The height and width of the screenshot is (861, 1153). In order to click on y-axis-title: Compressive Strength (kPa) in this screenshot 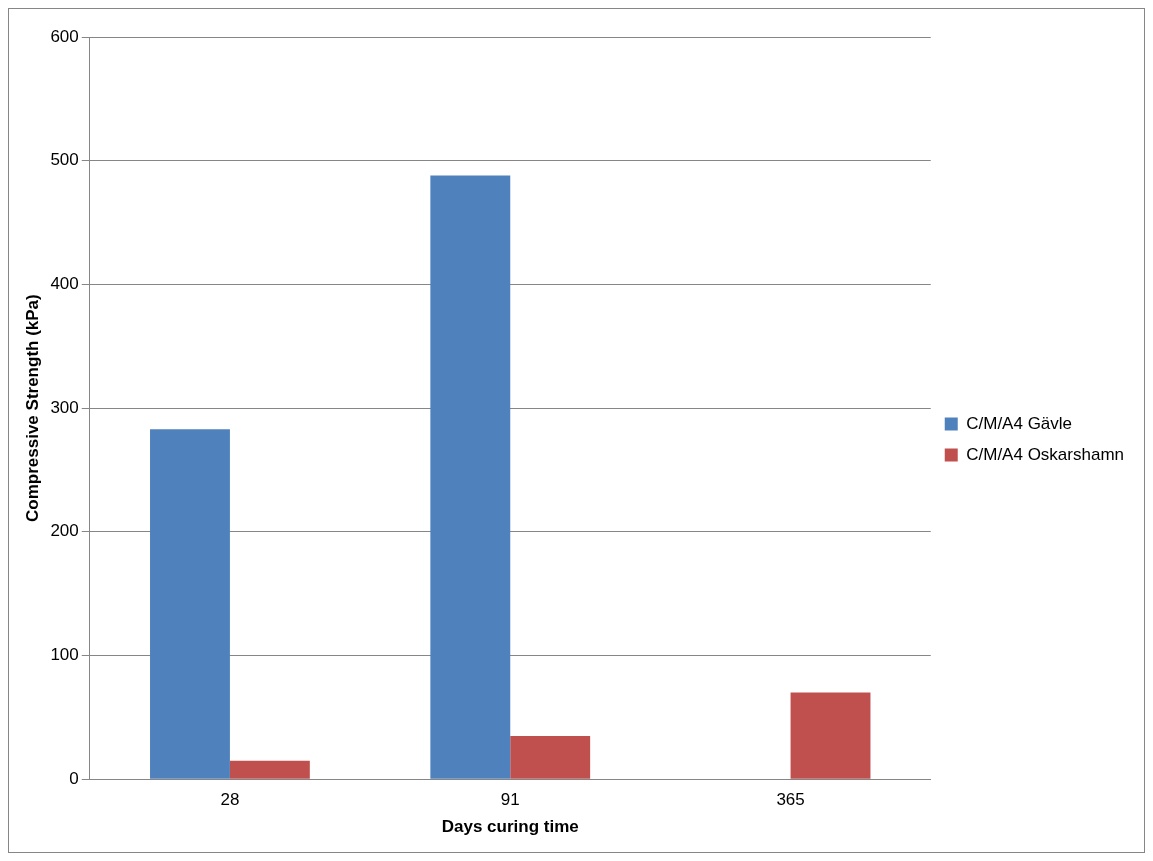, I will do `click(32, 408)`.